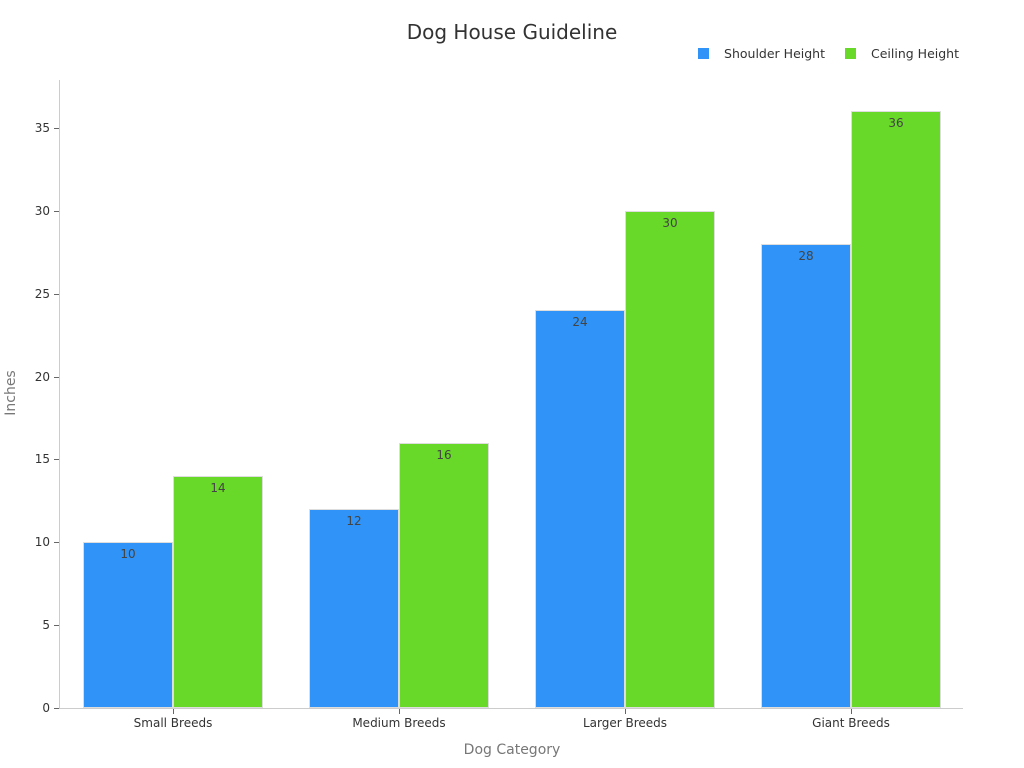  I want to click on bar-ceiling-height: 30, so click(670, 459).